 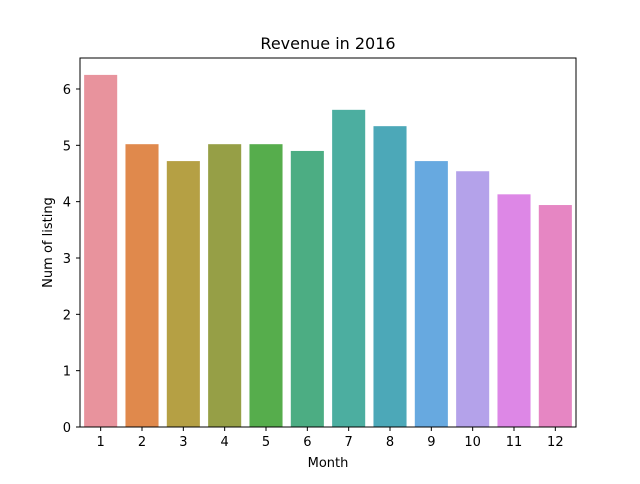 What do you see at coordinates (431, 442) in the screenshot?
I see `x-tick-label: 9` at bounding box center [431, 442].